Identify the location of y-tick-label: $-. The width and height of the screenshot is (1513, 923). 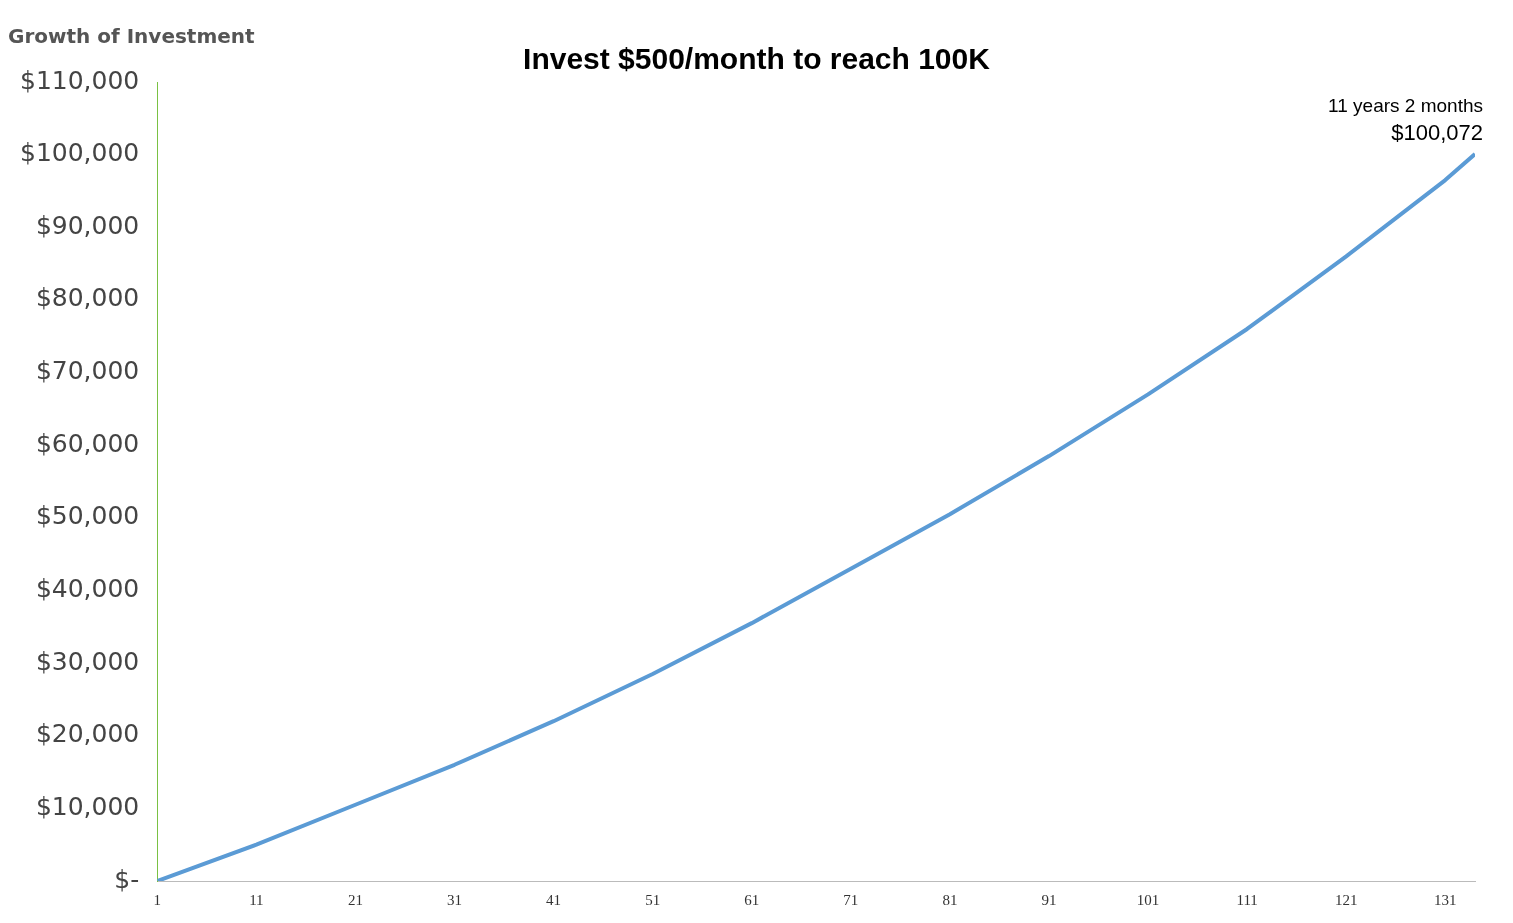
(127, 879).